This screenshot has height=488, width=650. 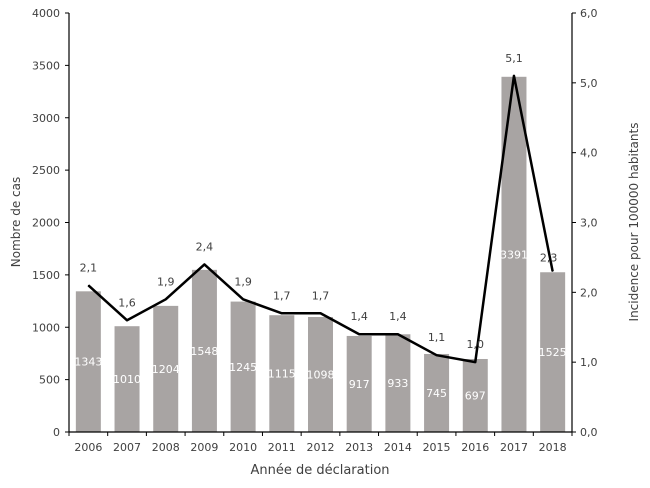 I want to click on bar-value-label: 917, so click(x=359, y=384).